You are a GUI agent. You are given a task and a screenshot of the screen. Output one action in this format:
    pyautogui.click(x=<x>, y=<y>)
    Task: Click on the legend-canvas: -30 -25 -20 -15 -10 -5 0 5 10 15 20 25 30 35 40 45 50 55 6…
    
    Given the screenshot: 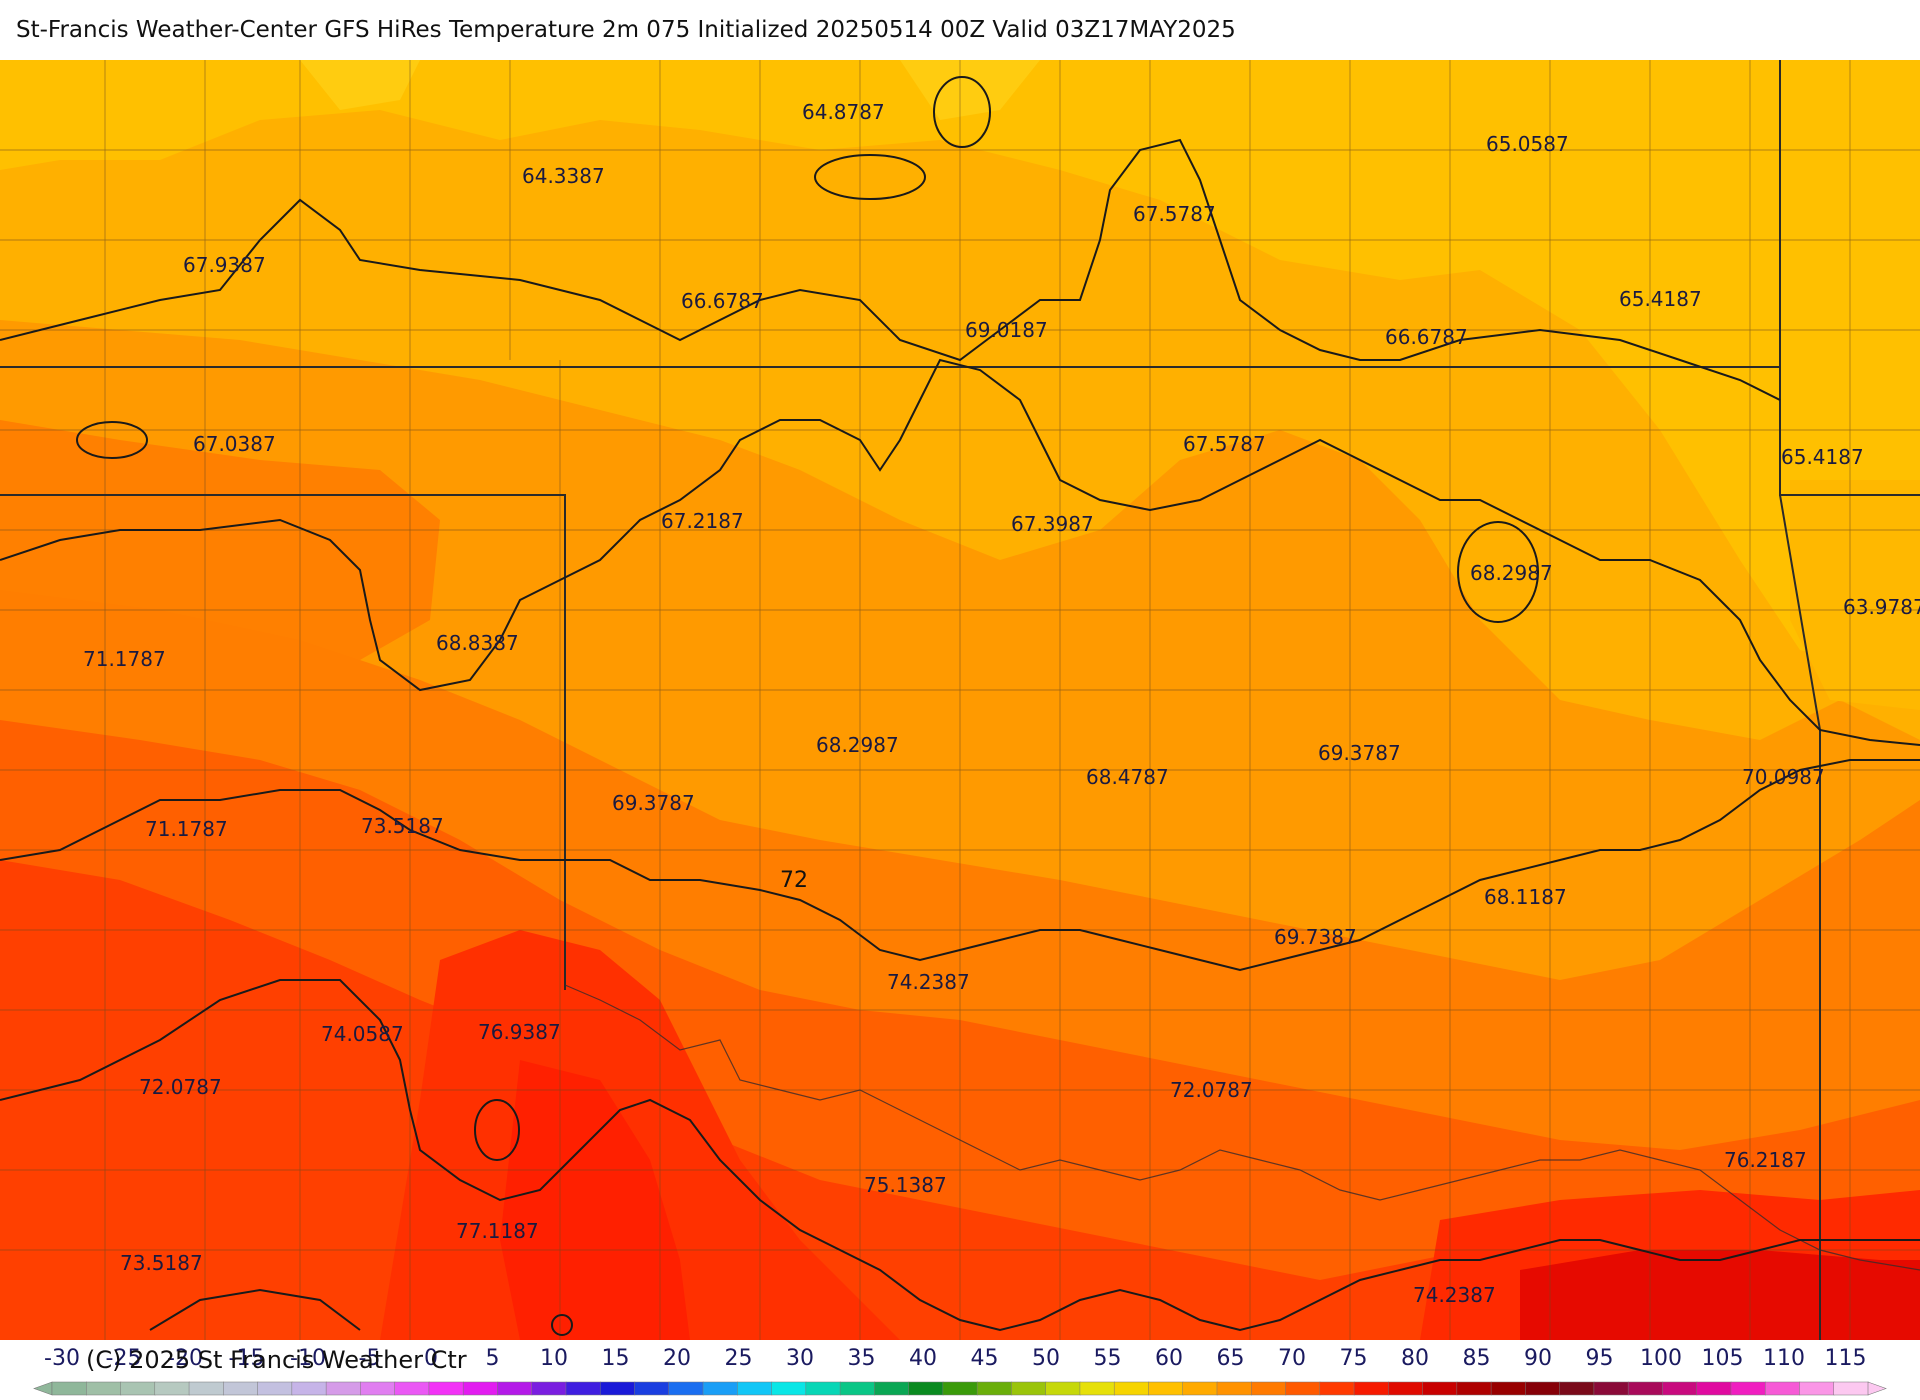 What is the action you would take?
    pyautogui.click(x=960, y=1371)
    